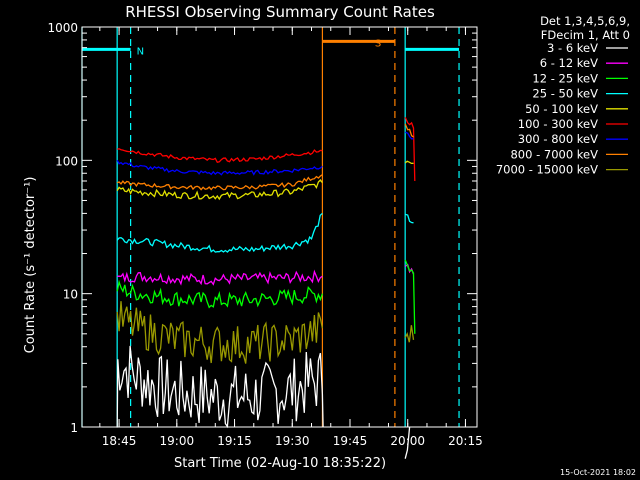 The width and height of the screenshot is (640, 480). I want to click on legend-label-2: 12 - 25 keV, so click(565, 78).